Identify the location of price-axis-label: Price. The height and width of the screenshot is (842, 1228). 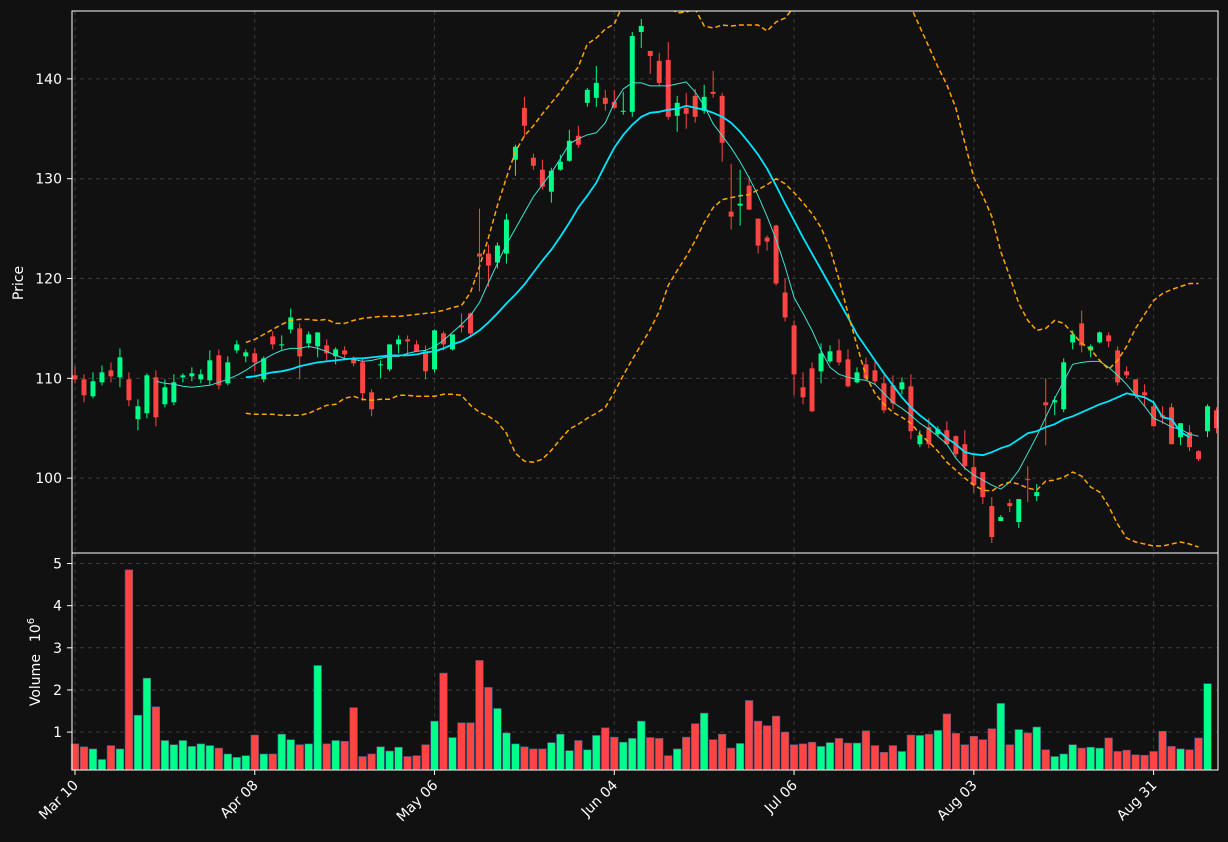
(19, 283).